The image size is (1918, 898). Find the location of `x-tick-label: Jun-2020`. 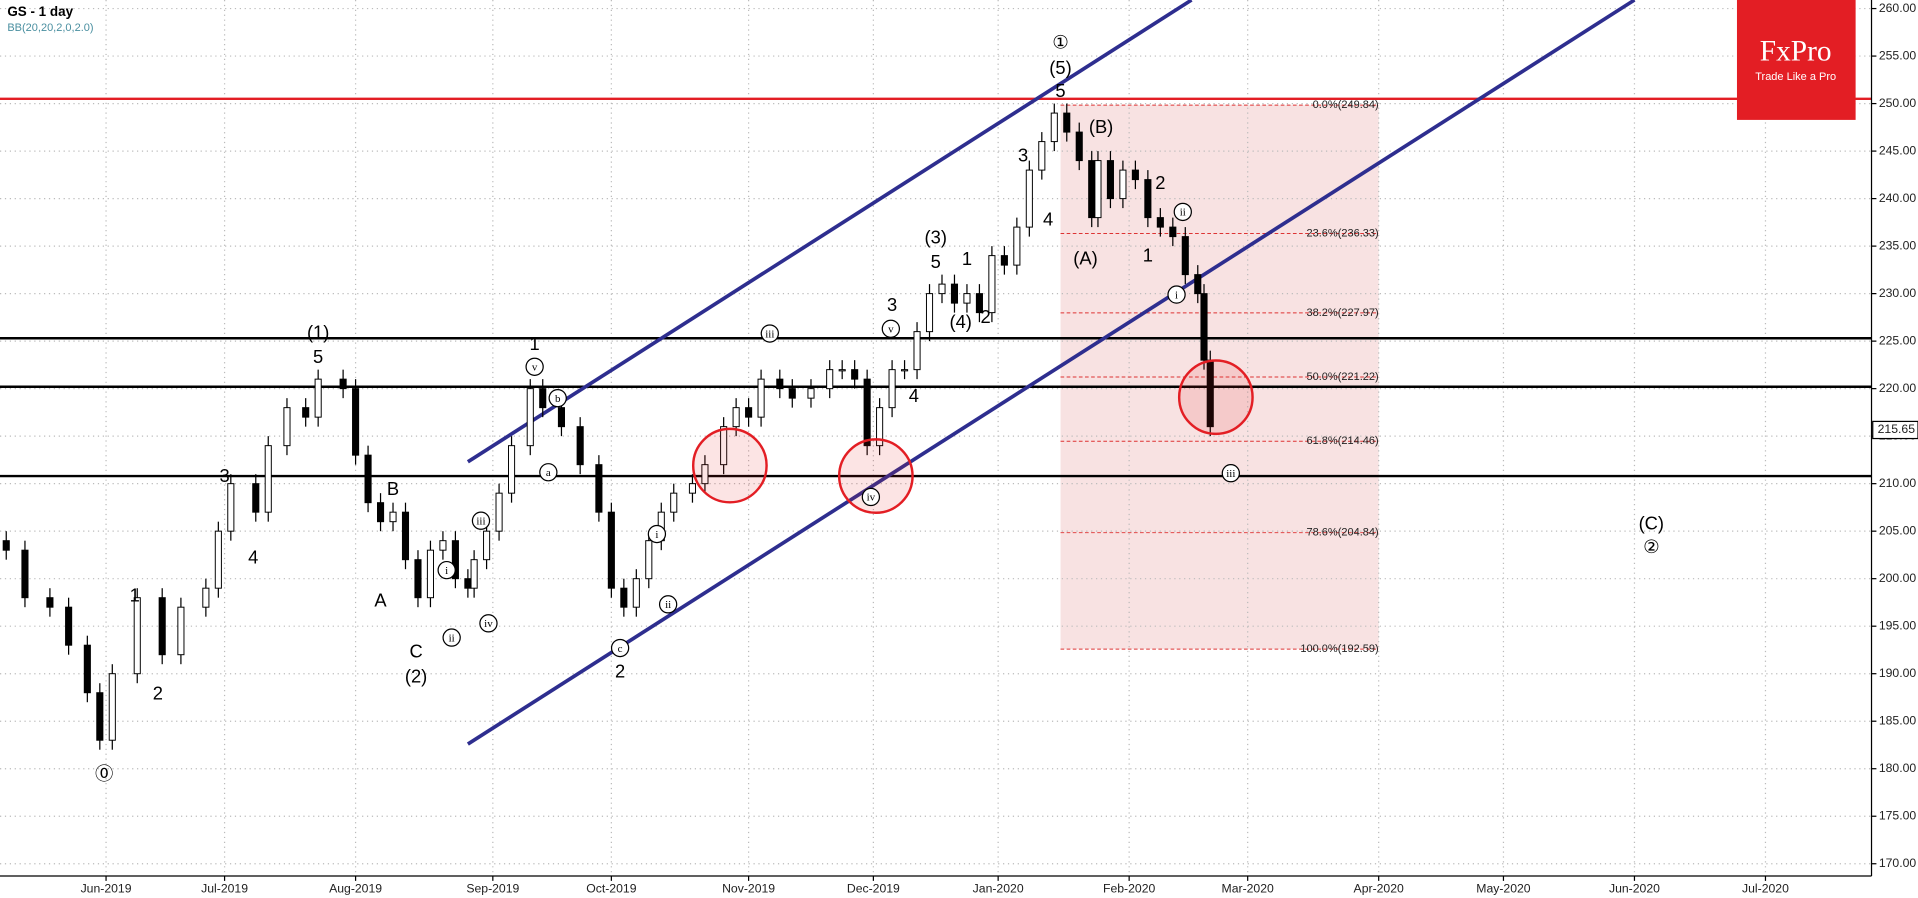

x-tick-label: Jun-2020 is located at coordinates (1634, 889).